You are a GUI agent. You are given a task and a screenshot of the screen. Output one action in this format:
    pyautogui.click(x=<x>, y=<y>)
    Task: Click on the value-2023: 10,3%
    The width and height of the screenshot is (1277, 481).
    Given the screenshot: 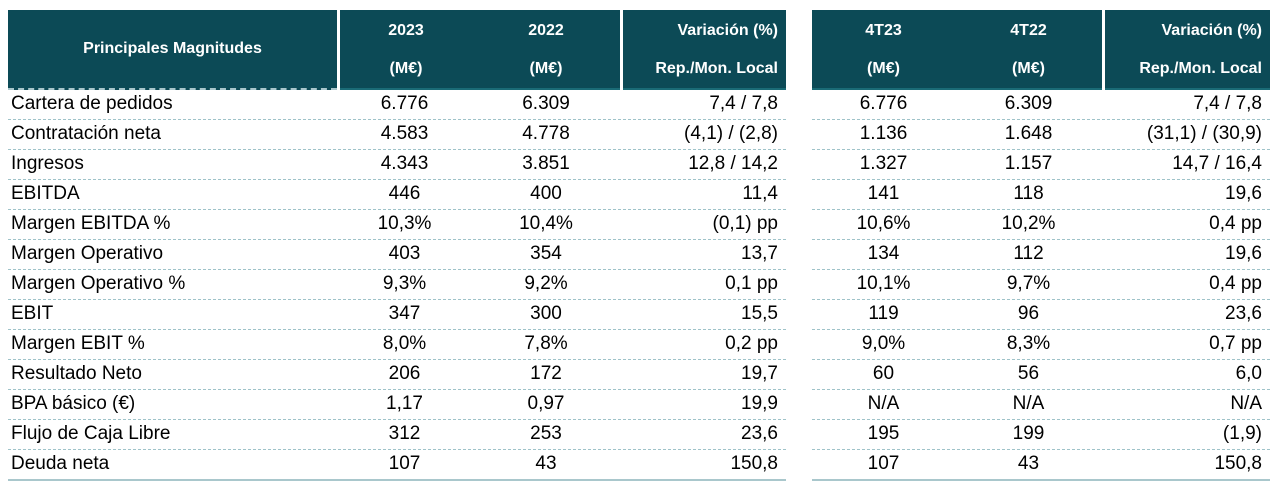 What is the action you would take?
    pyautogui.click(x=404, y=223)
    